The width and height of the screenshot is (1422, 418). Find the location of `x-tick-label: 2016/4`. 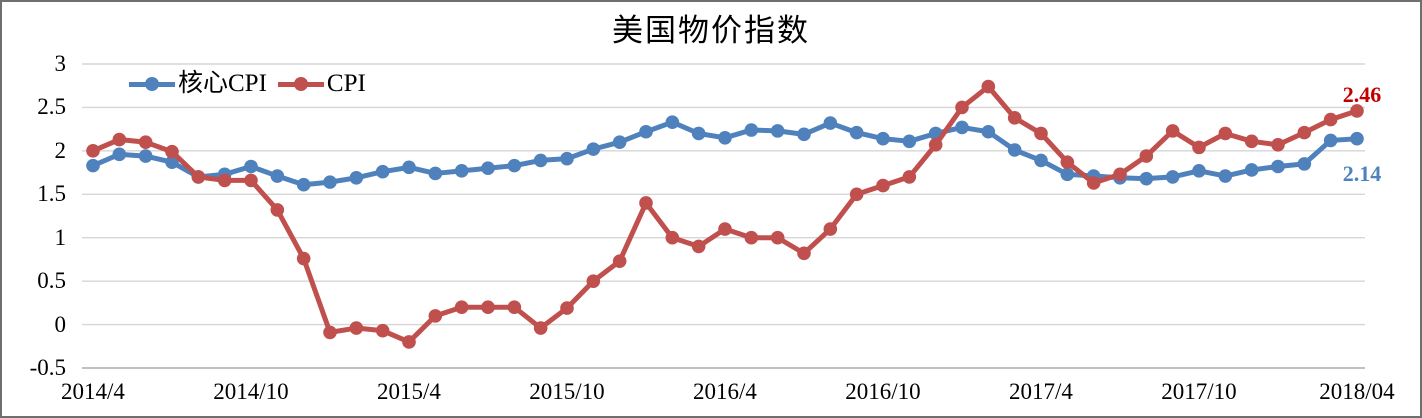

x-tick-label: 2016/4 is located at coordinates (725, 391).